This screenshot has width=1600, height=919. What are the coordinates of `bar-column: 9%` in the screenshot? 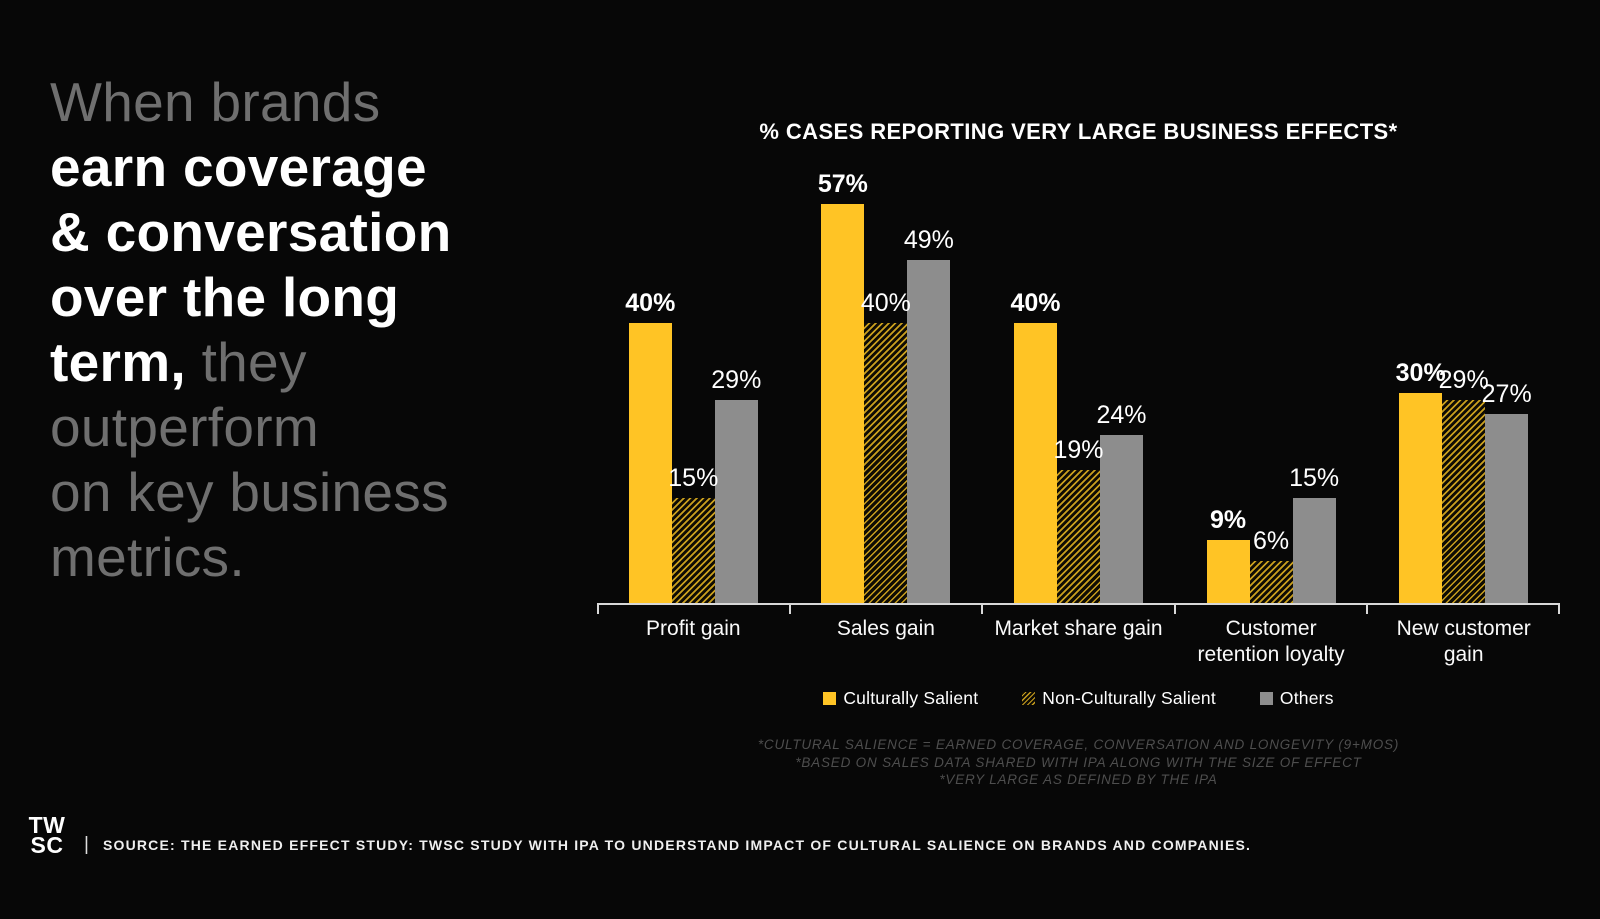 It's located at (1228, 554).